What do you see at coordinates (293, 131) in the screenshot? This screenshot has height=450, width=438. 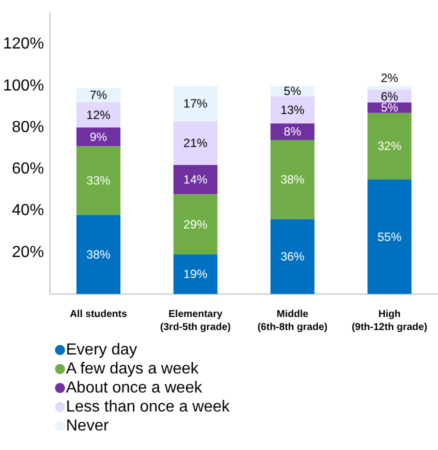 I see `data-label: 8%` at bounding box center [293, 131].